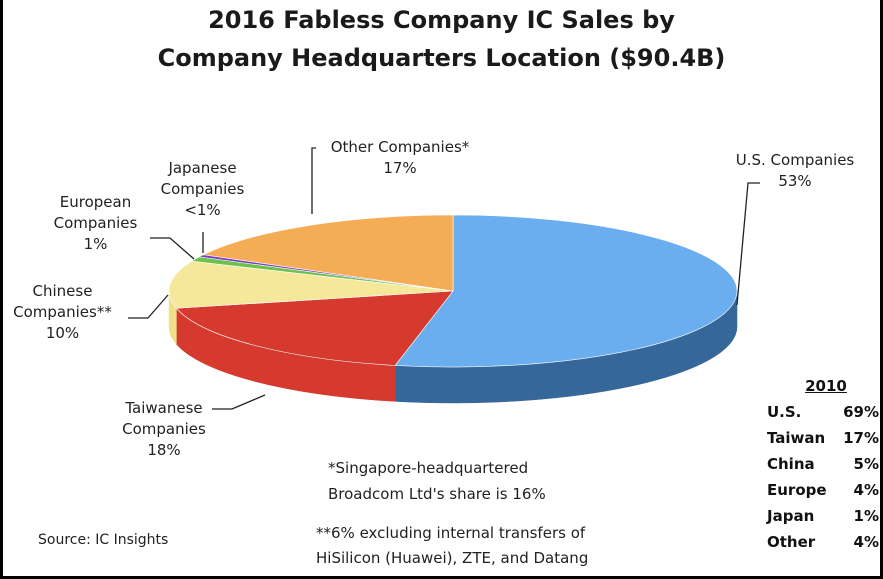  What do you see at coordinates (791, 464) in the screenshot?
I see `row-name: China` at bounding box center [791, 464].